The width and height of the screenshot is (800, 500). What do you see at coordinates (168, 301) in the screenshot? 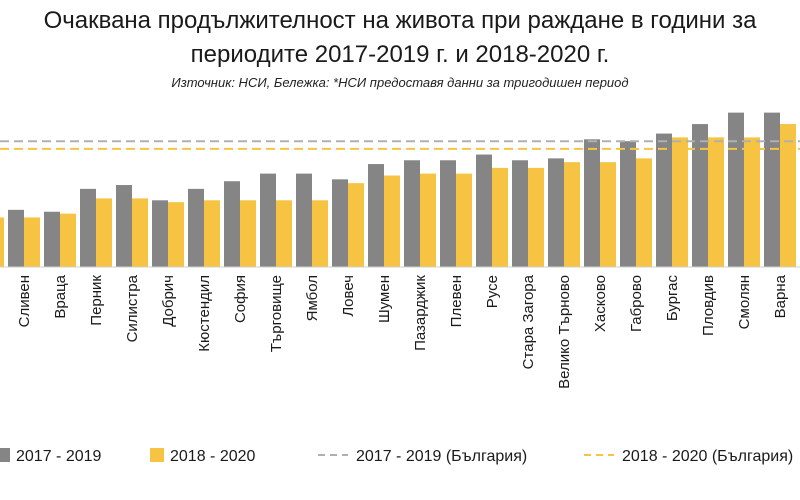
I see `category-label: Добрич` at bounding box center [168, 301].